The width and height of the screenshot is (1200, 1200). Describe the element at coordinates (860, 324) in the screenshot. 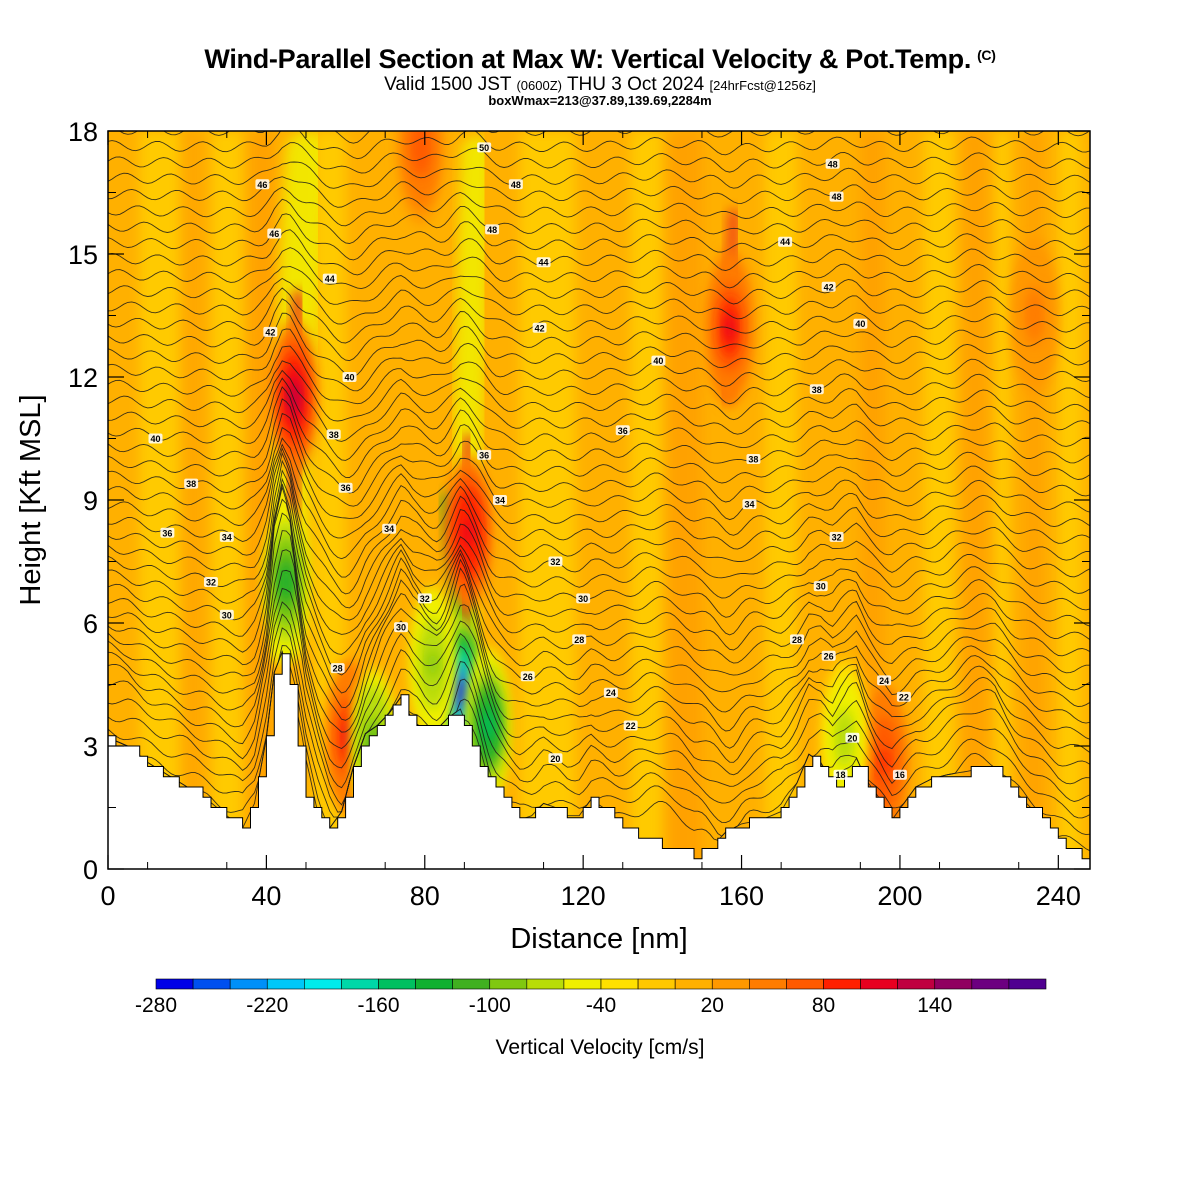

I see `contour-label-text: 40` at that location.